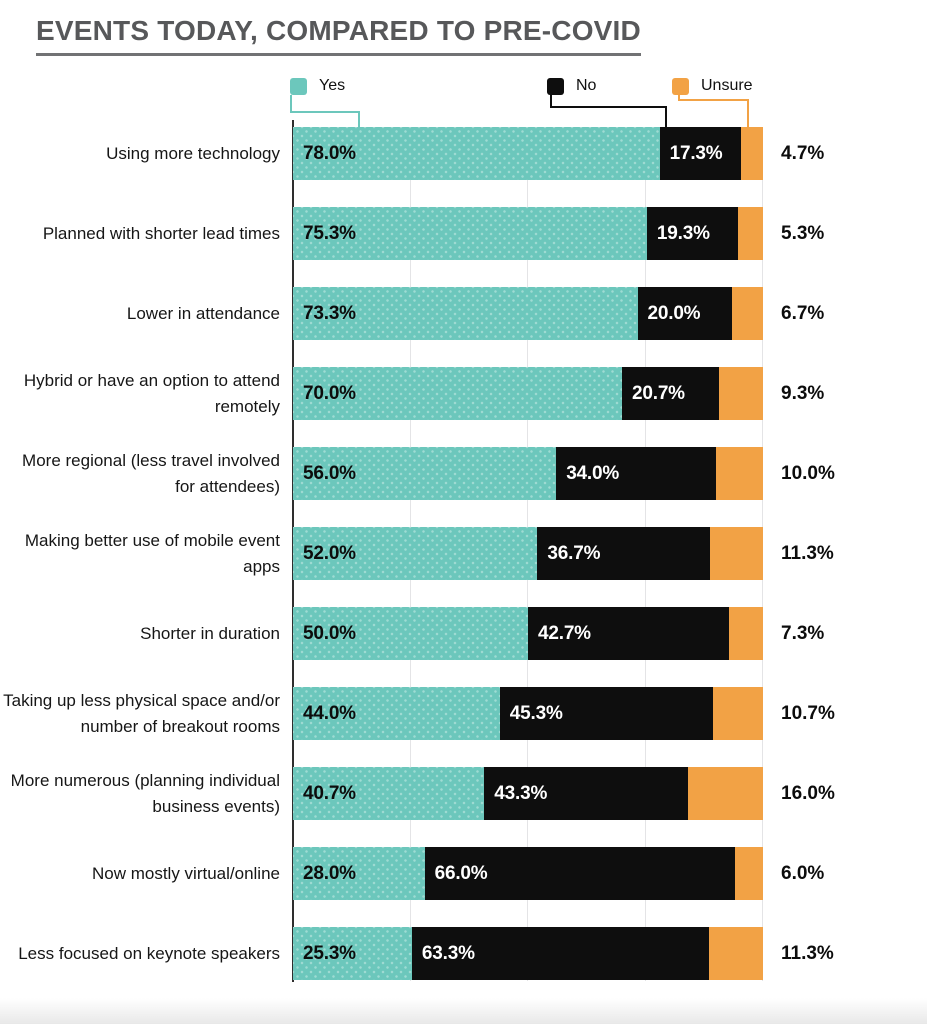 This screenshot has width=927, height=1024. I want to click on stacked-bar: 52.0% 36.7%, so click(528, 553).